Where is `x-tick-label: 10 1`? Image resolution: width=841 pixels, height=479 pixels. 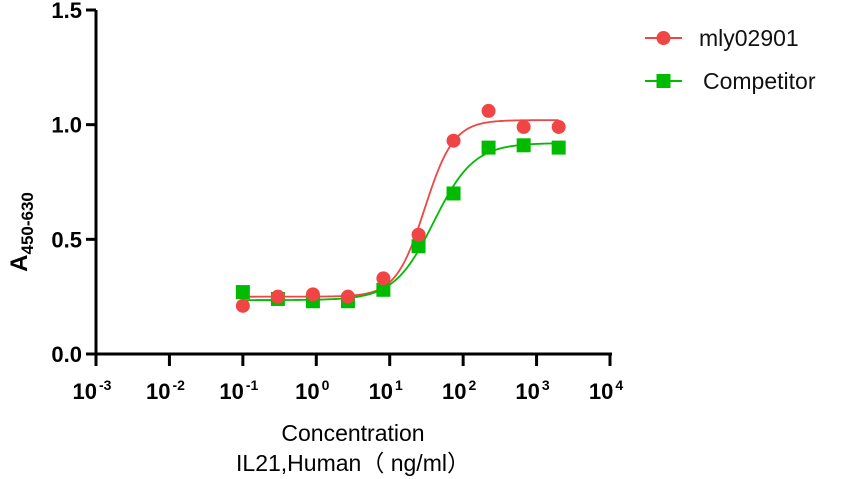 x-tick-label: 10 1 is located at coordinates (386, 390).